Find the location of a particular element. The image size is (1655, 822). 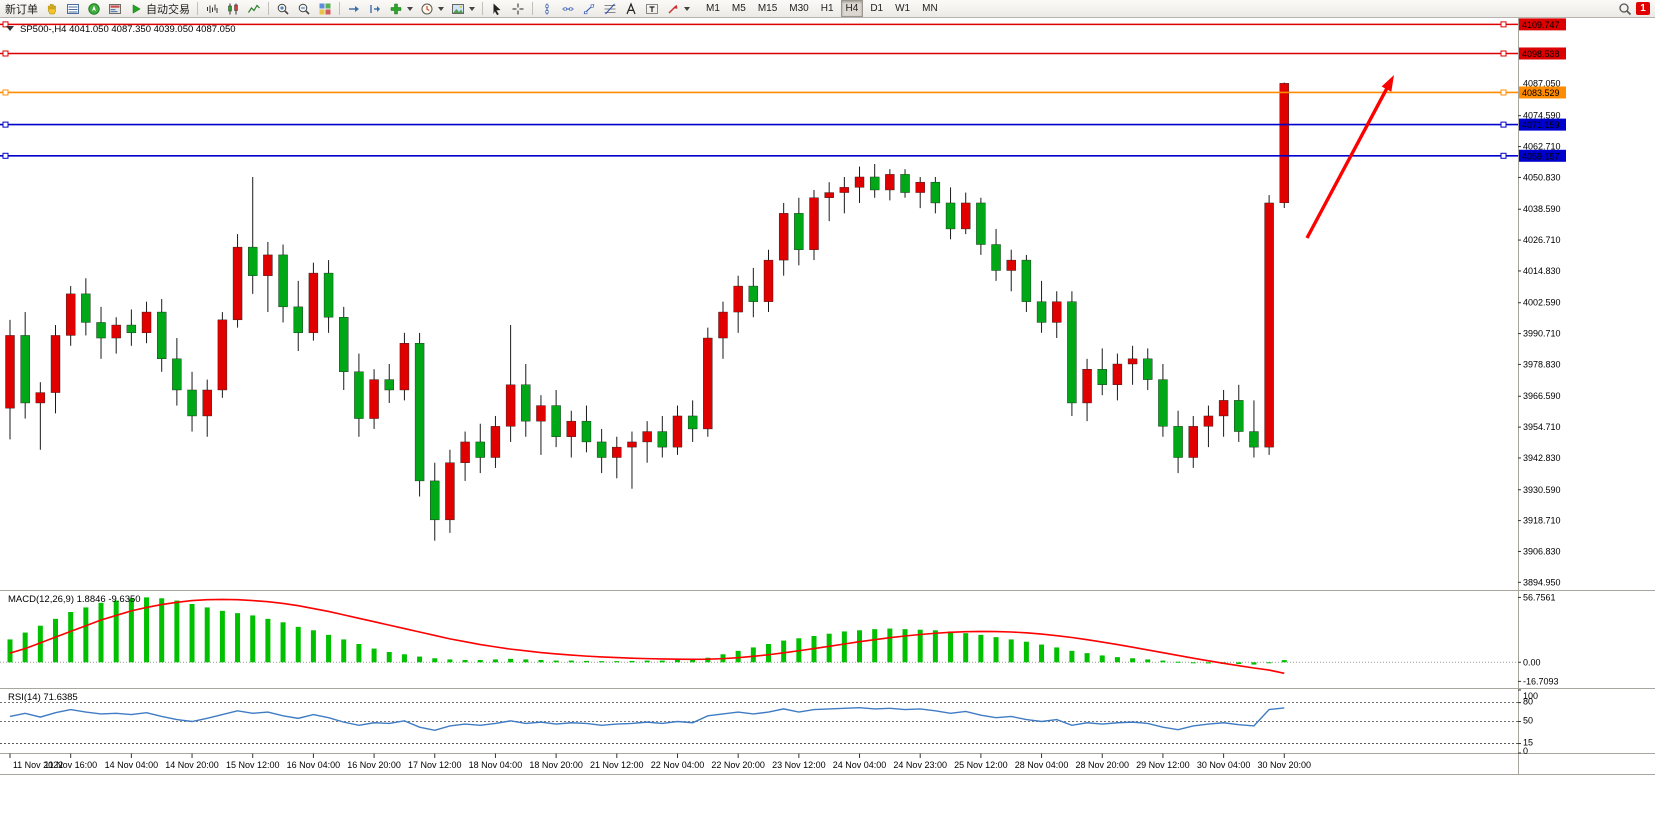

arrow-shape-icon is located at coordinates (673, 9).